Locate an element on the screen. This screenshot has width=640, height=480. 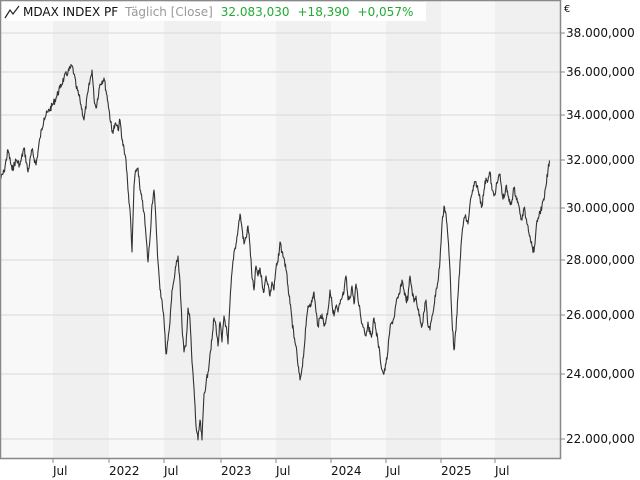
y-tick-label: 30.000,000 is located at coordinates (600, 208).